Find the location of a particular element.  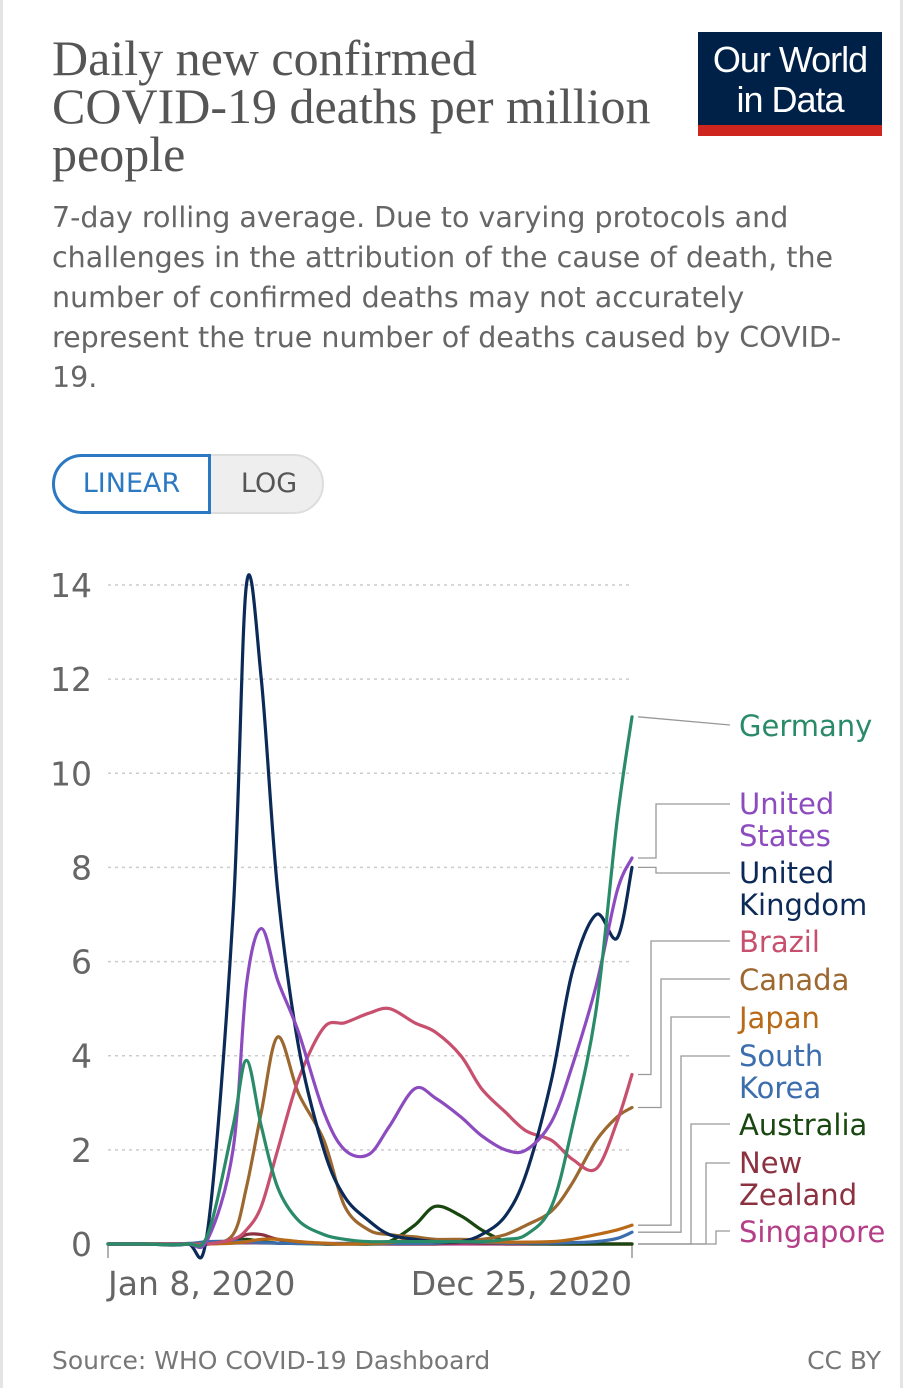

legend-connector-japan is located at coordinates (684, 1121).